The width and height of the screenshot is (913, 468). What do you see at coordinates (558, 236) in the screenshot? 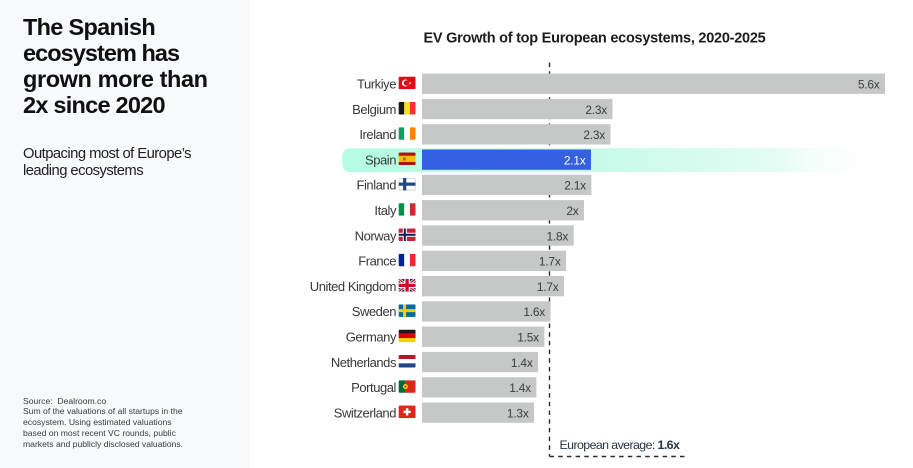
I see `svg-text: 1.8x` at bounding box center [558, 236].